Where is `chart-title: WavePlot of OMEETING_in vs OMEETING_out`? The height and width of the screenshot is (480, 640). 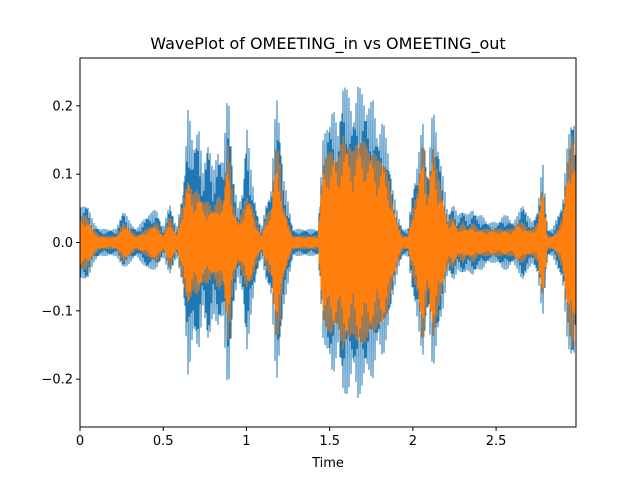 chart-title: WavePlot of OMEETING_in vs OMEETING_out is located at coordinates (327, 44).